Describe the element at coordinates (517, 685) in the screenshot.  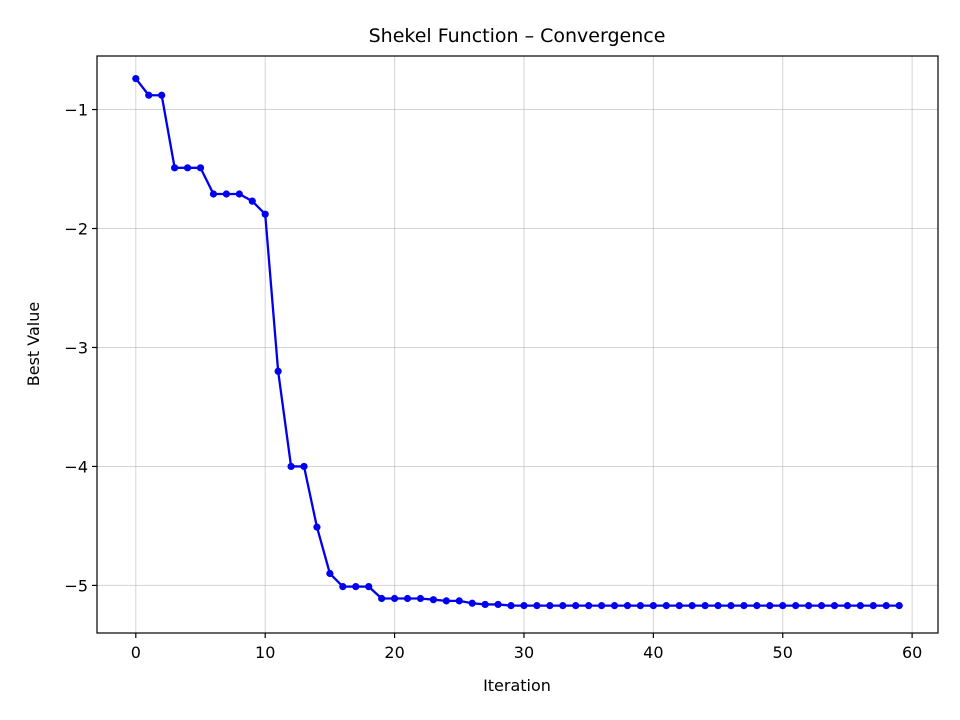
I see `x-axis-label: Iteration` at that location.